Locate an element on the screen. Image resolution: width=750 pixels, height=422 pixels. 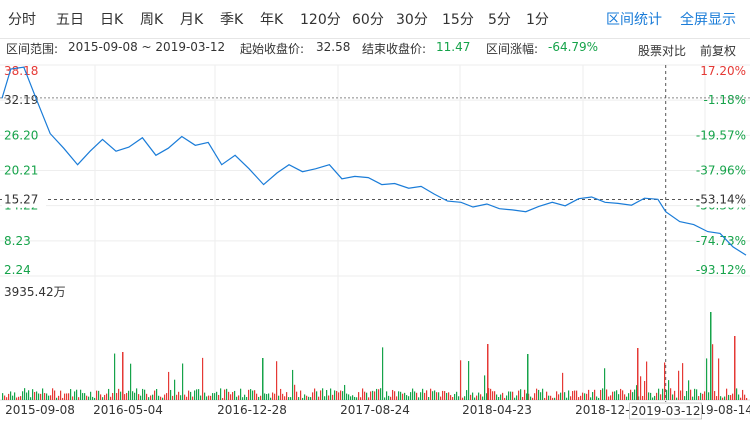
crosshair-price-label: 15.27 is located at coordinates (21, 200).